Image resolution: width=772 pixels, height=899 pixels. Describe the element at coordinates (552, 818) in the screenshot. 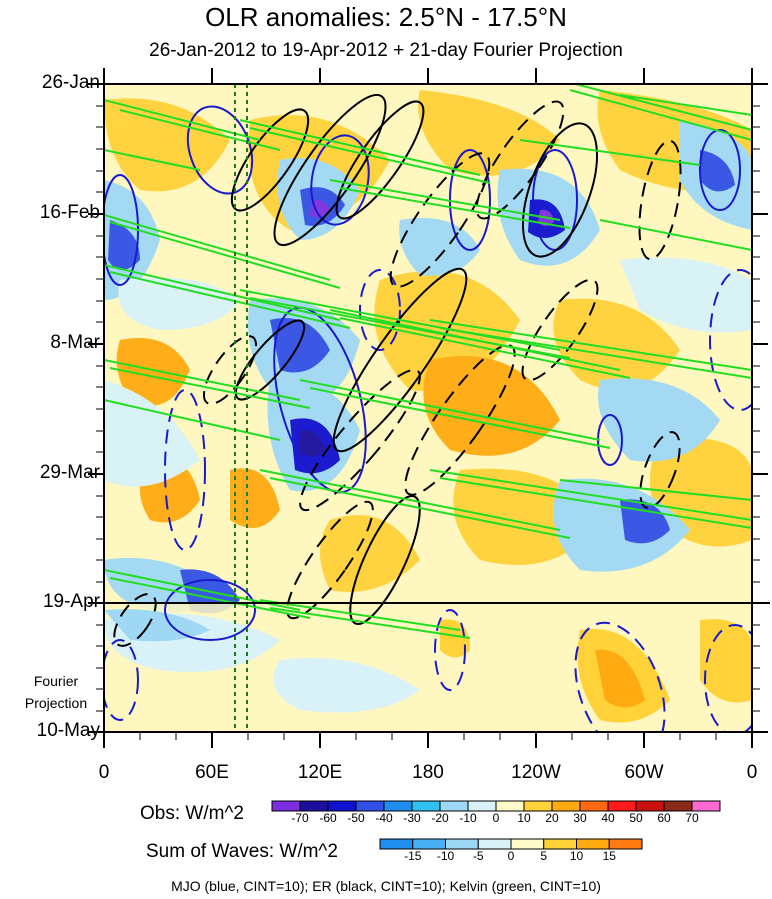

I see `colorbar-tick-label: 20` at that location.